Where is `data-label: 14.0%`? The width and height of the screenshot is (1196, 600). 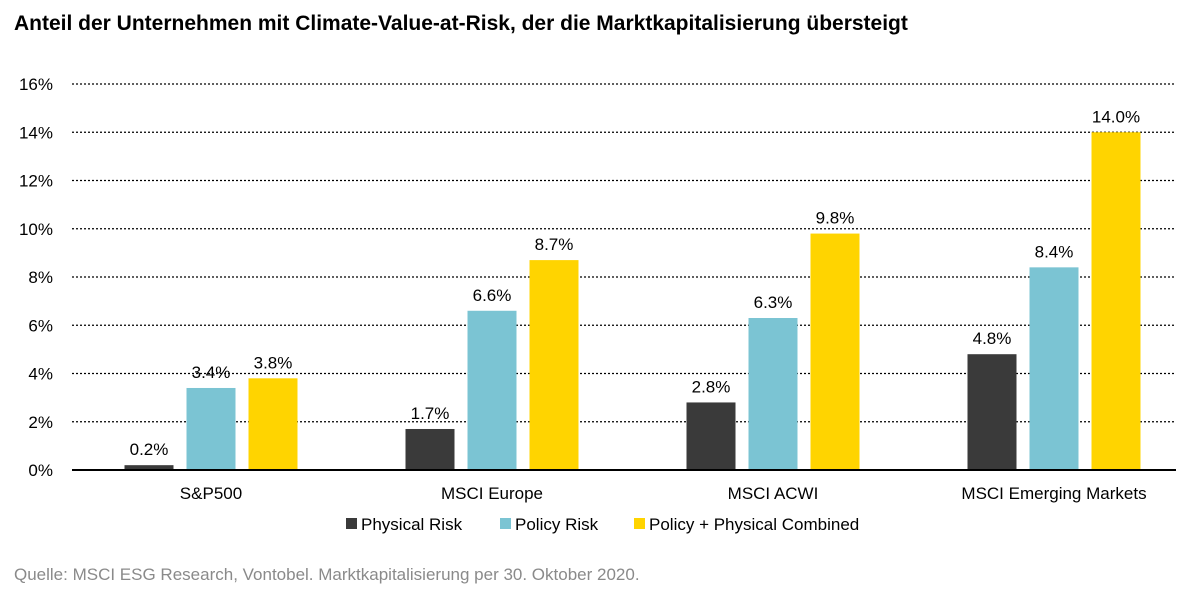
data-label: 14.0% is located at coordinates (1116, 116).